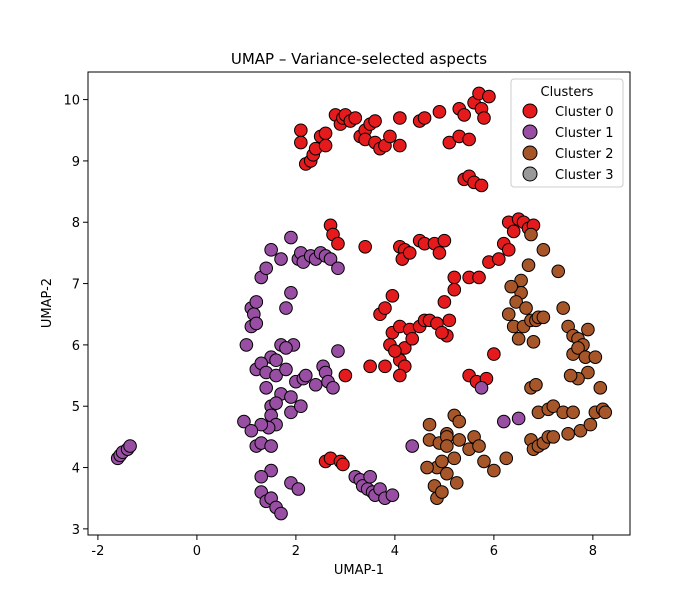 The image size is (700, 600). I want to click on legend-item: Cluster 1, so click(568, 132).